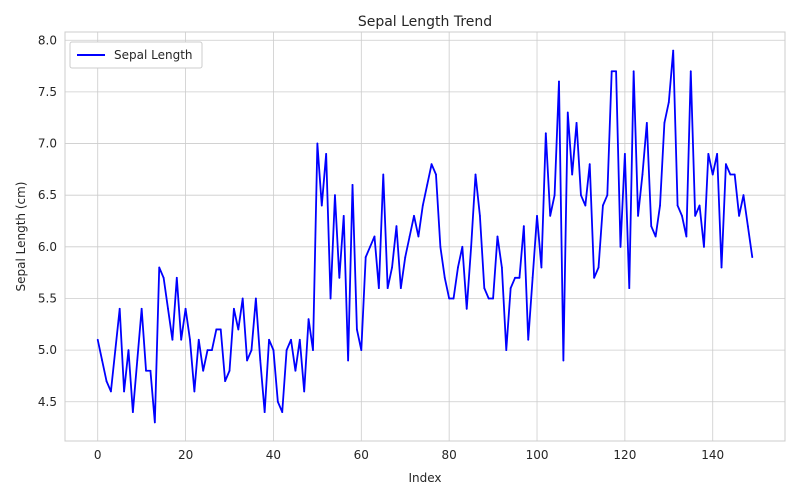 The width and height of the screenshot is (800, 500). I want to click on y-tick-label: 7.5, so click(47, 92).